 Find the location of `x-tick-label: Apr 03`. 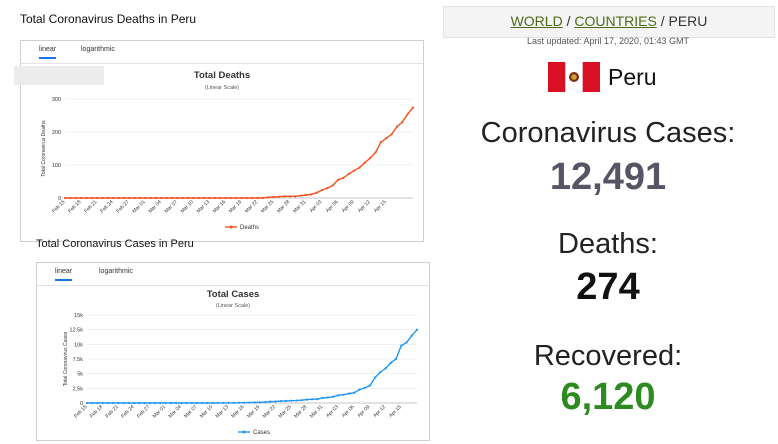

x-tick-label: Apr 03 is located at coordinates (316, 206).